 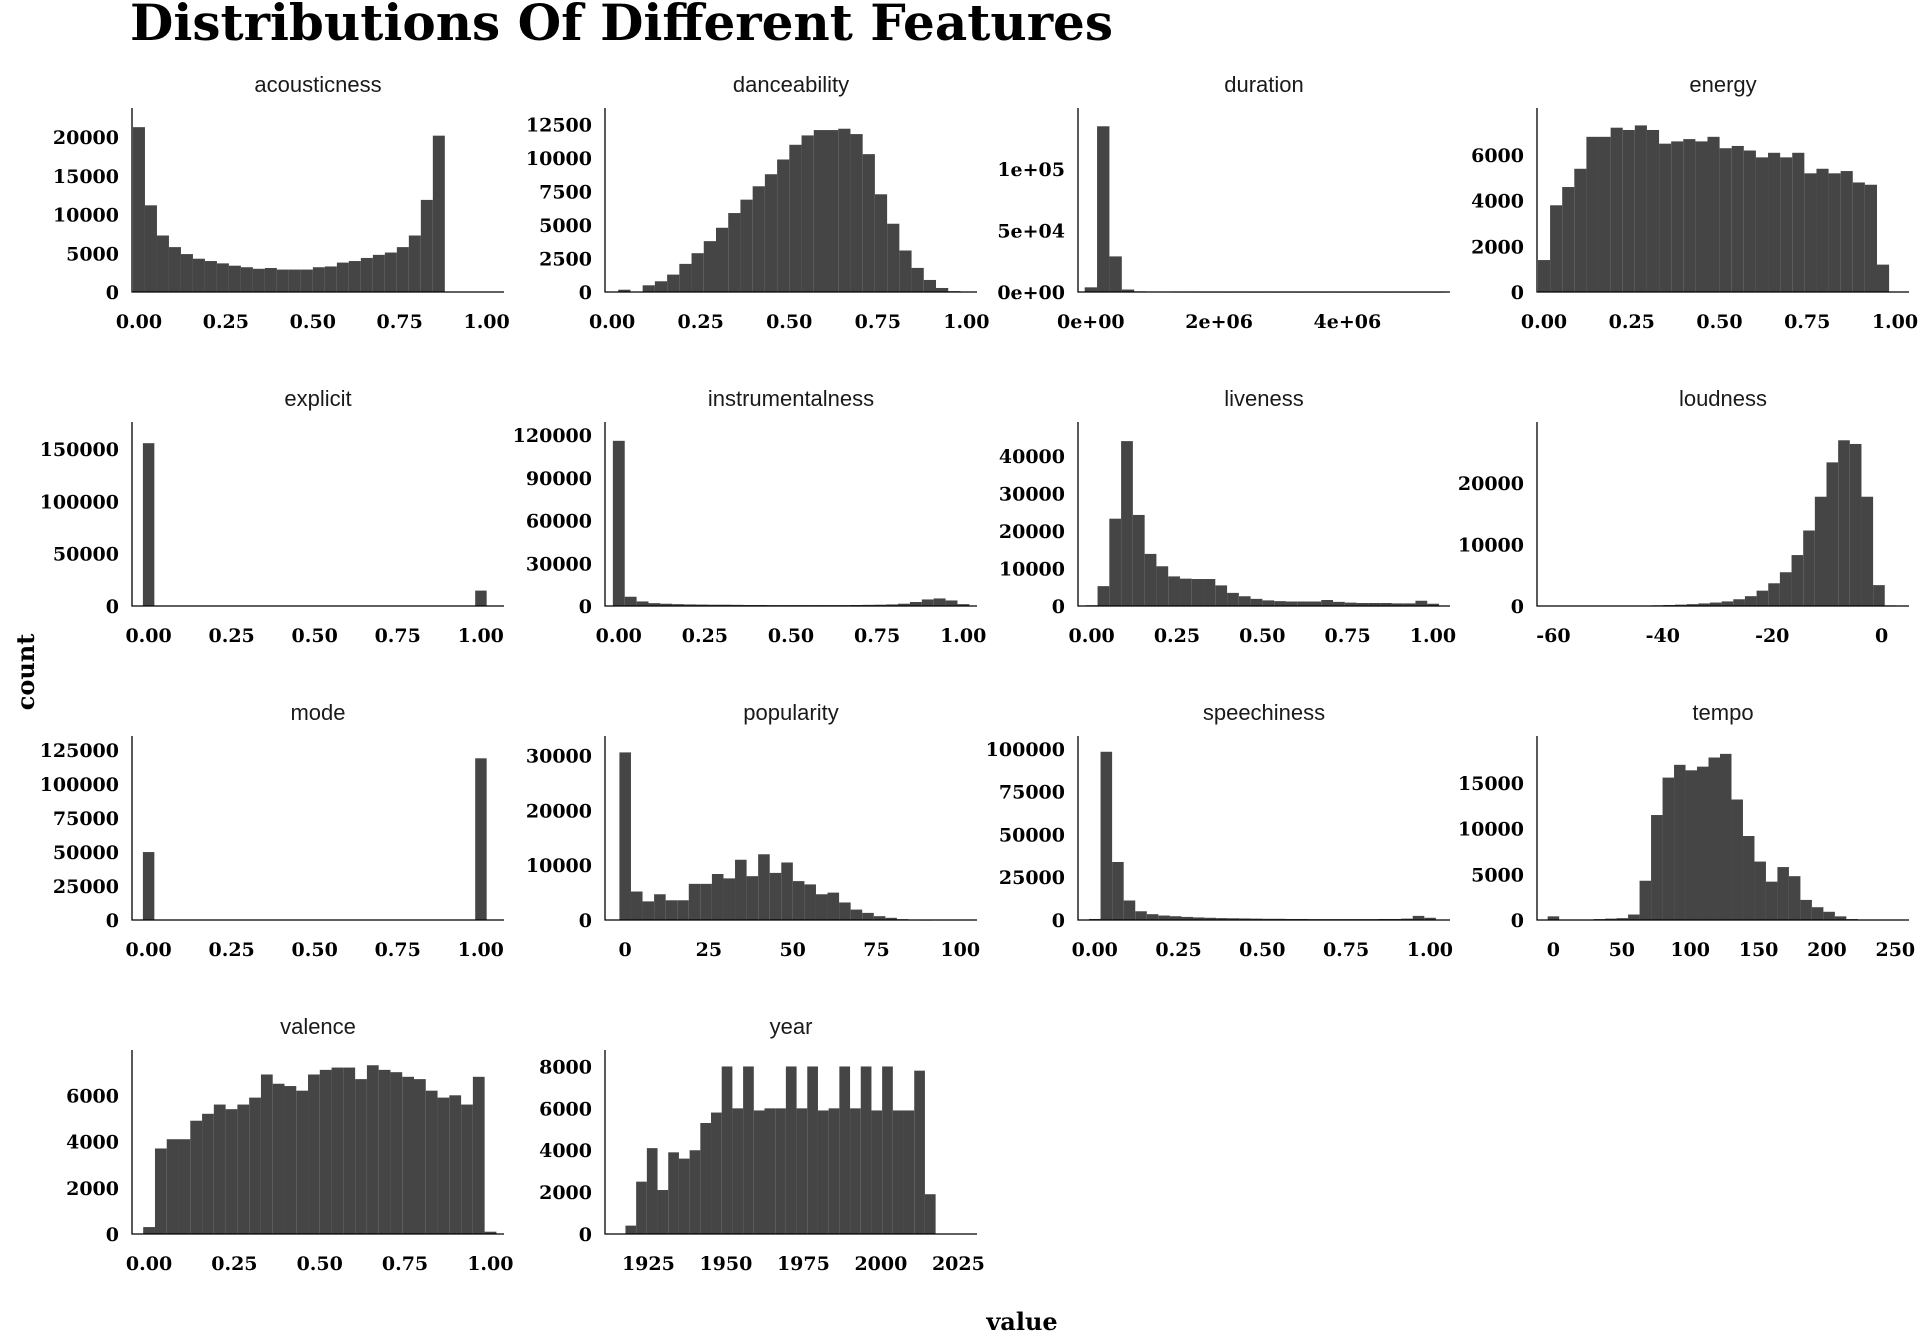 What do you see at coordinates (1091, 322) in the screenshot?
I see `x-tick-label: 0e+00` at bounding box center [1091, 322].